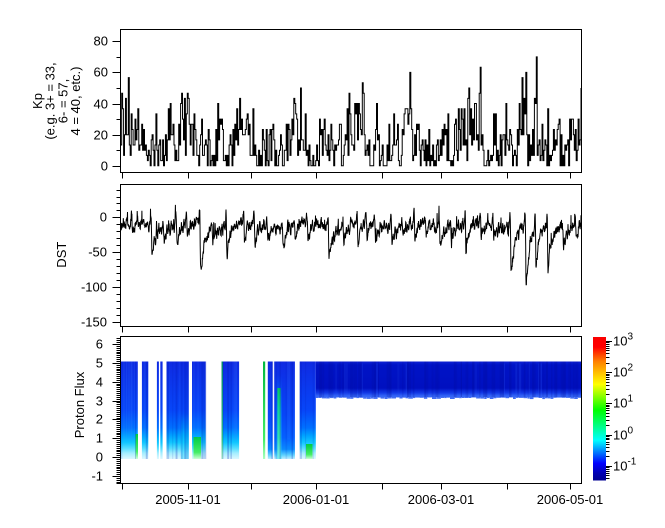 This screenshot has height=528, width=665. I want to click on svg-text: (e.g. 3+ = 33,, so click(50, 100).